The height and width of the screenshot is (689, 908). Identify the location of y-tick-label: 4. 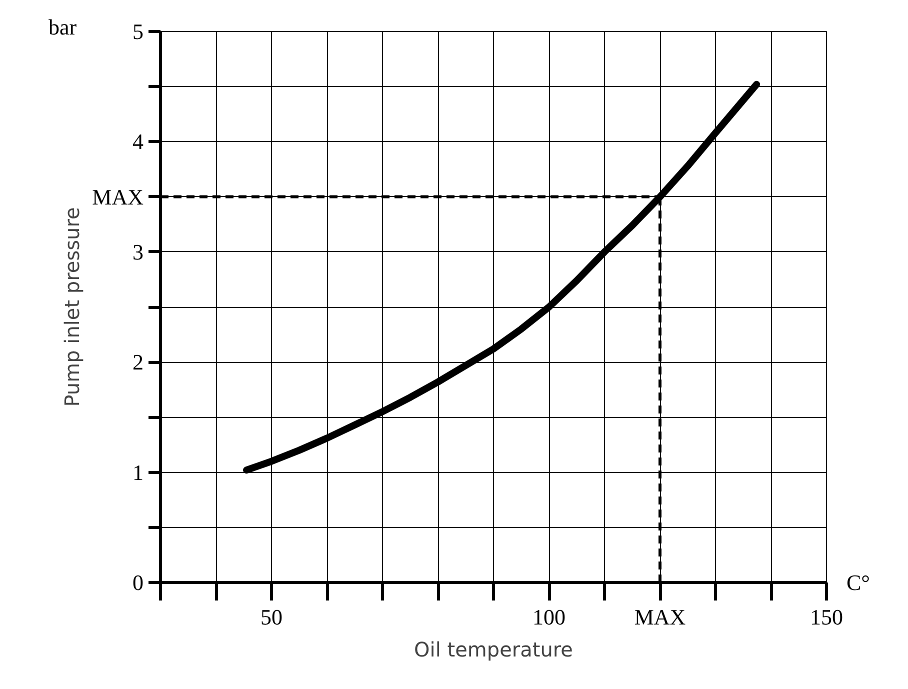
(138, 141).